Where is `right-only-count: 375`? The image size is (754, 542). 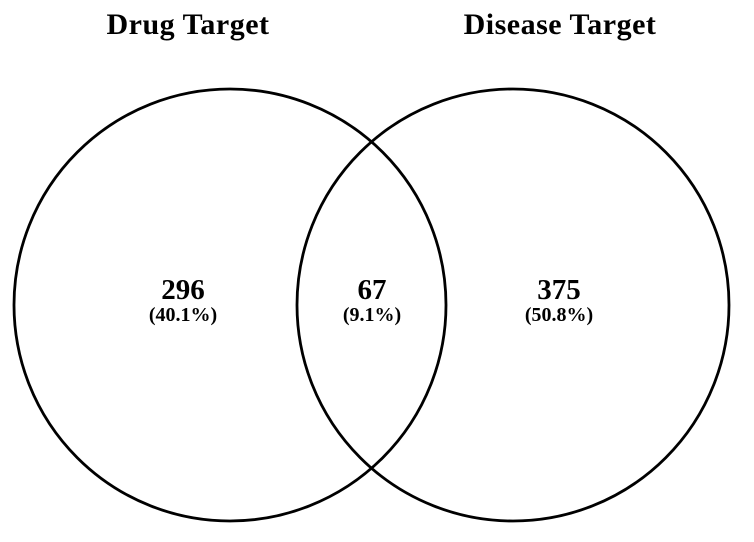 right-only-count: 375 is located at coordinates (559, 290).